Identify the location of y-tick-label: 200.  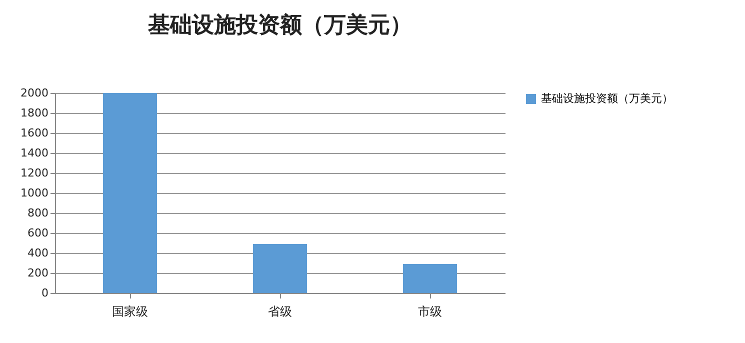
(38, 273).